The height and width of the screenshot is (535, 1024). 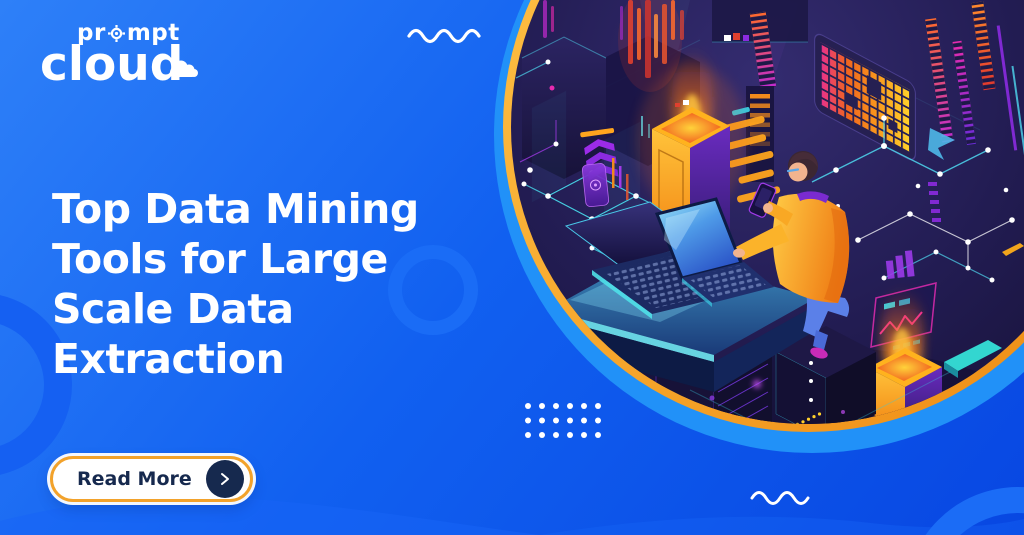 I want to click on paper-plane-icon, so click(x=941, y=144).